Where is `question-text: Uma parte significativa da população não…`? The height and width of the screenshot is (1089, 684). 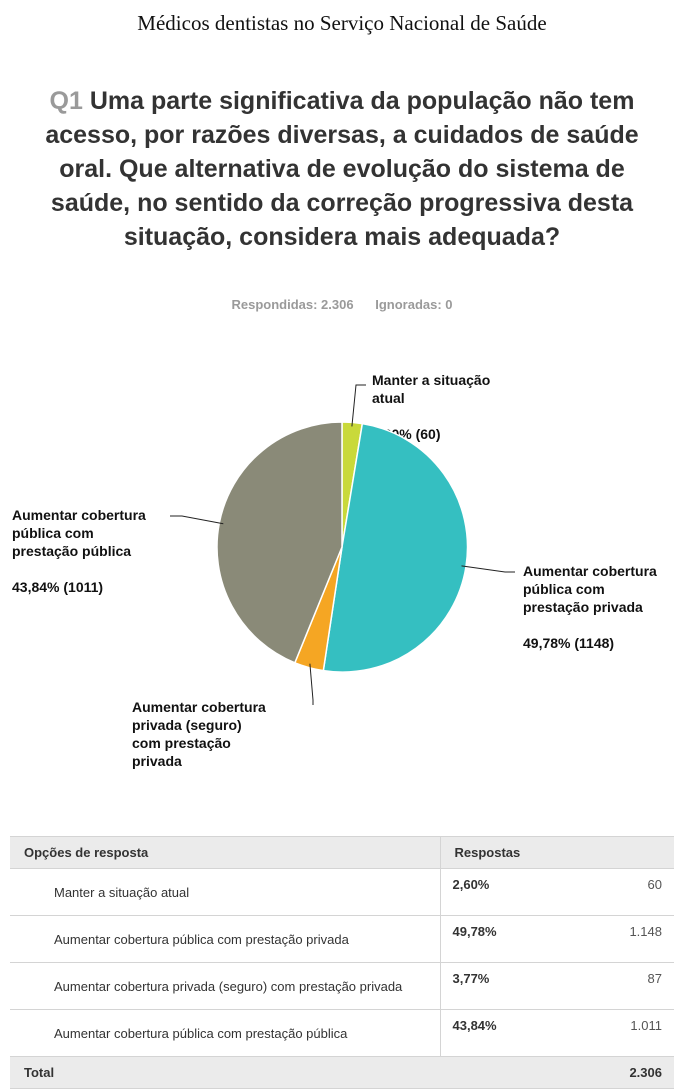 question-text: Uma parte significativa da população não… is located at coordinates (342, 169).